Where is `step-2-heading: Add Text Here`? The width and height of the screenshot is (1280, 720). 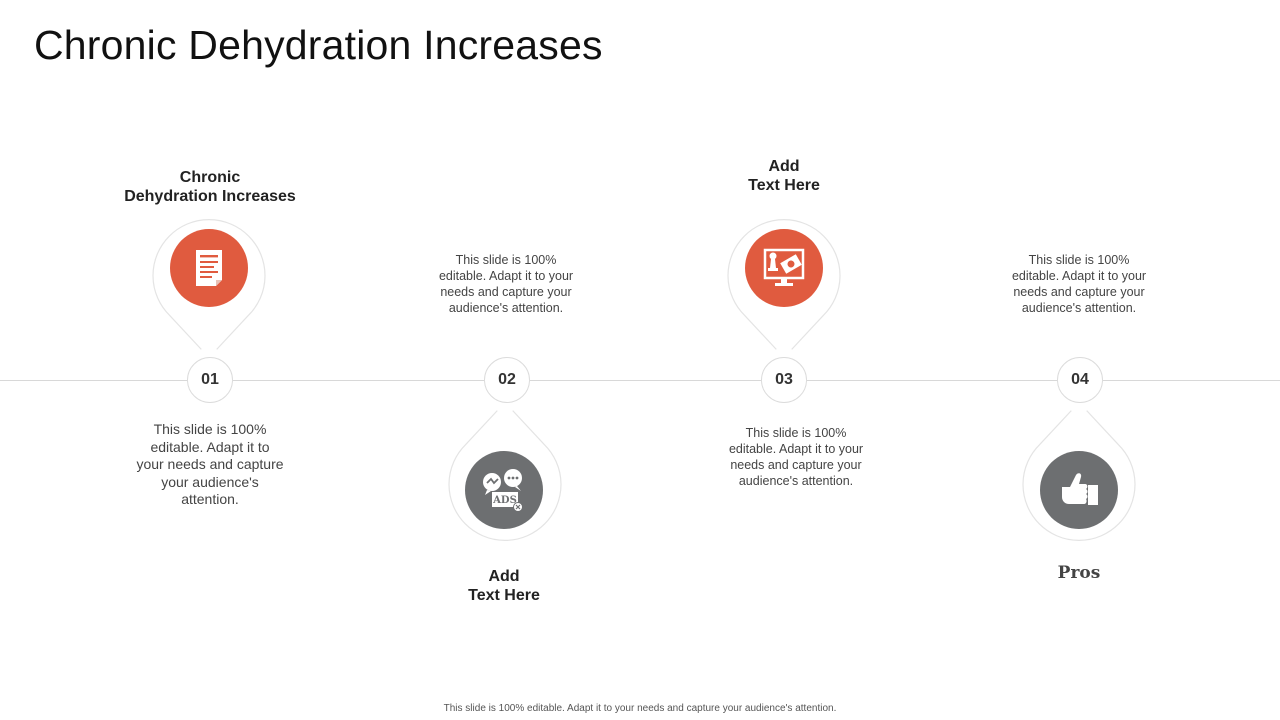
step-2-heading: Add Text Here is located at coordinates (504, 586).